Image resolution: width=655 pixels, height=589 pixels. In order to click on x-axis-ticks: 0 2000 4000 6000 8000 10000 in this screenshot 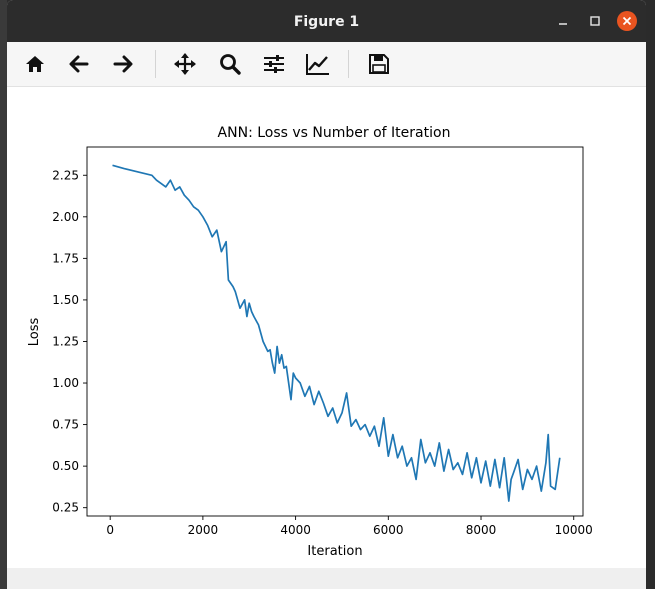, I will do `click(349, 526)`.